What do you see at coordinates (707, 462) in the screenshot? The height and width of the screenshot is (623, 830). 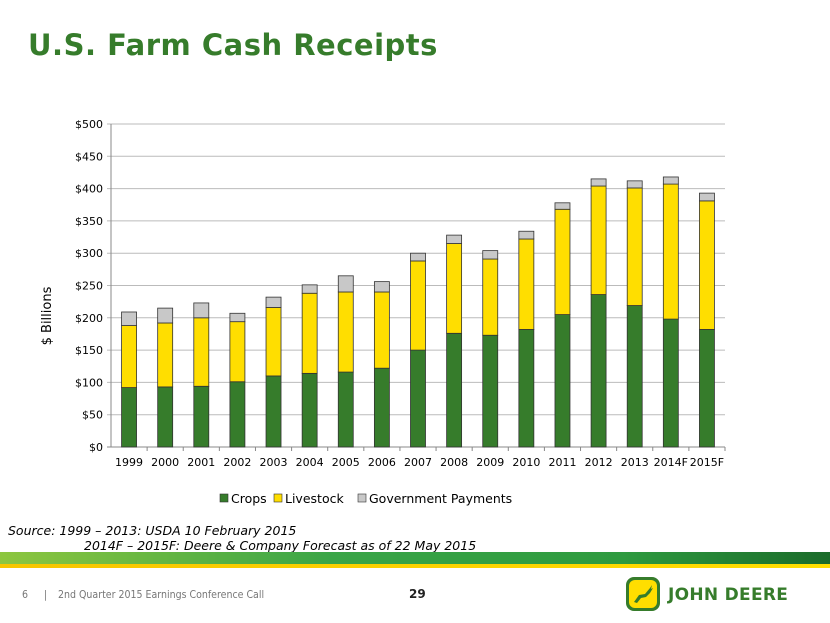 I see `x-tick-label: 2015F` at bounding box center [707, 462].